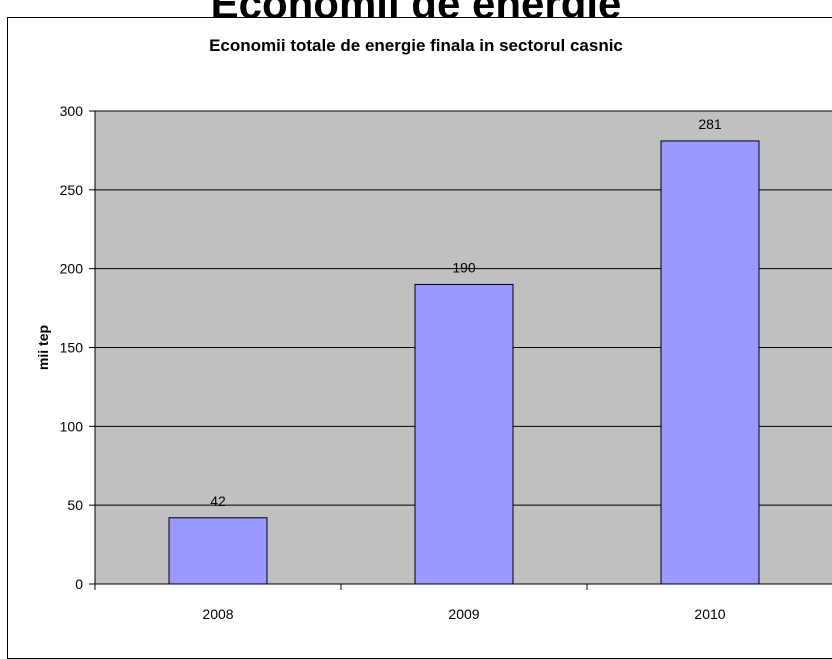 This screenshot has width=832, height=659. Describe the element at coordinates (217, 614) in the screenshot. I see `x-tick-label-2008: 2008` at that location.